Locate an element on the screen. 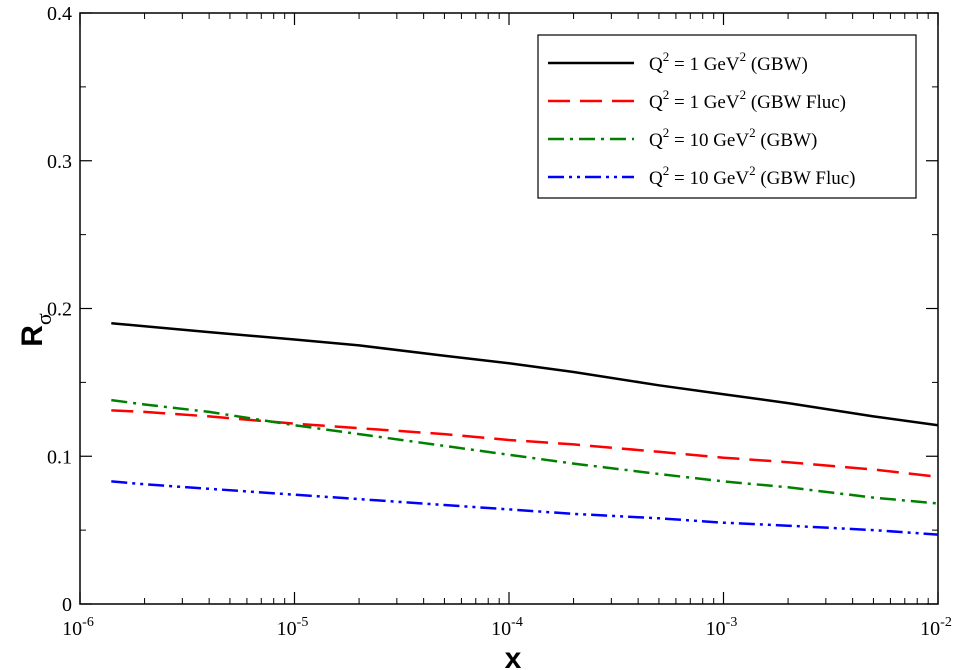 The height and width of the screenshot is (670, 959). y-axis-label-subscript: σ is located at coordinates (43, 319).